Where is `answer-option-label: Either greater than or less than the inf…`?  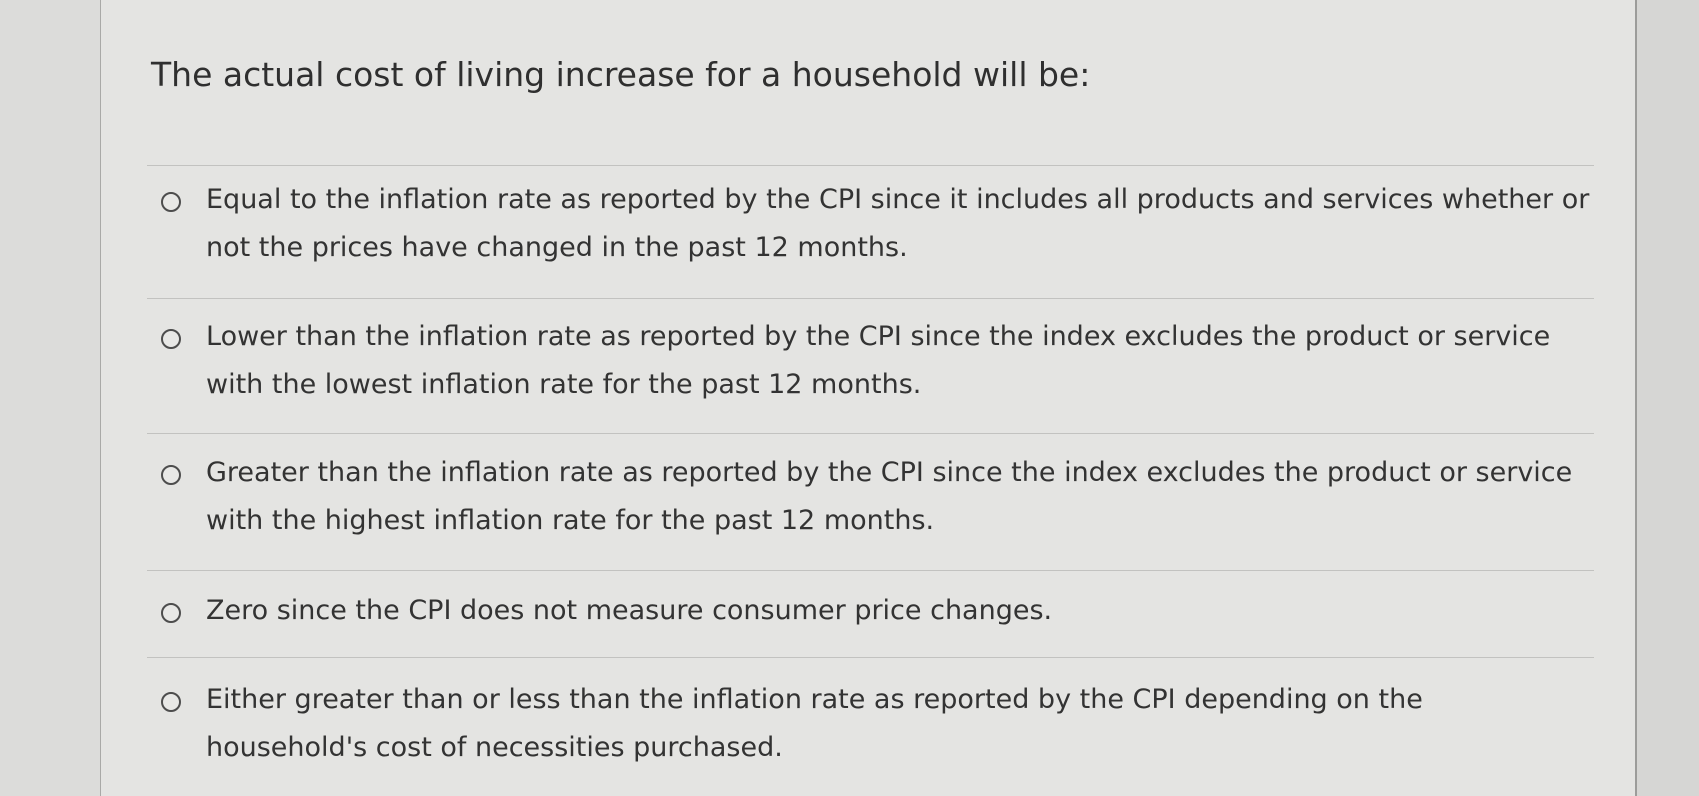 answer-option-label: Either greater than or less than the inf… is located at coordinates (814, 723).